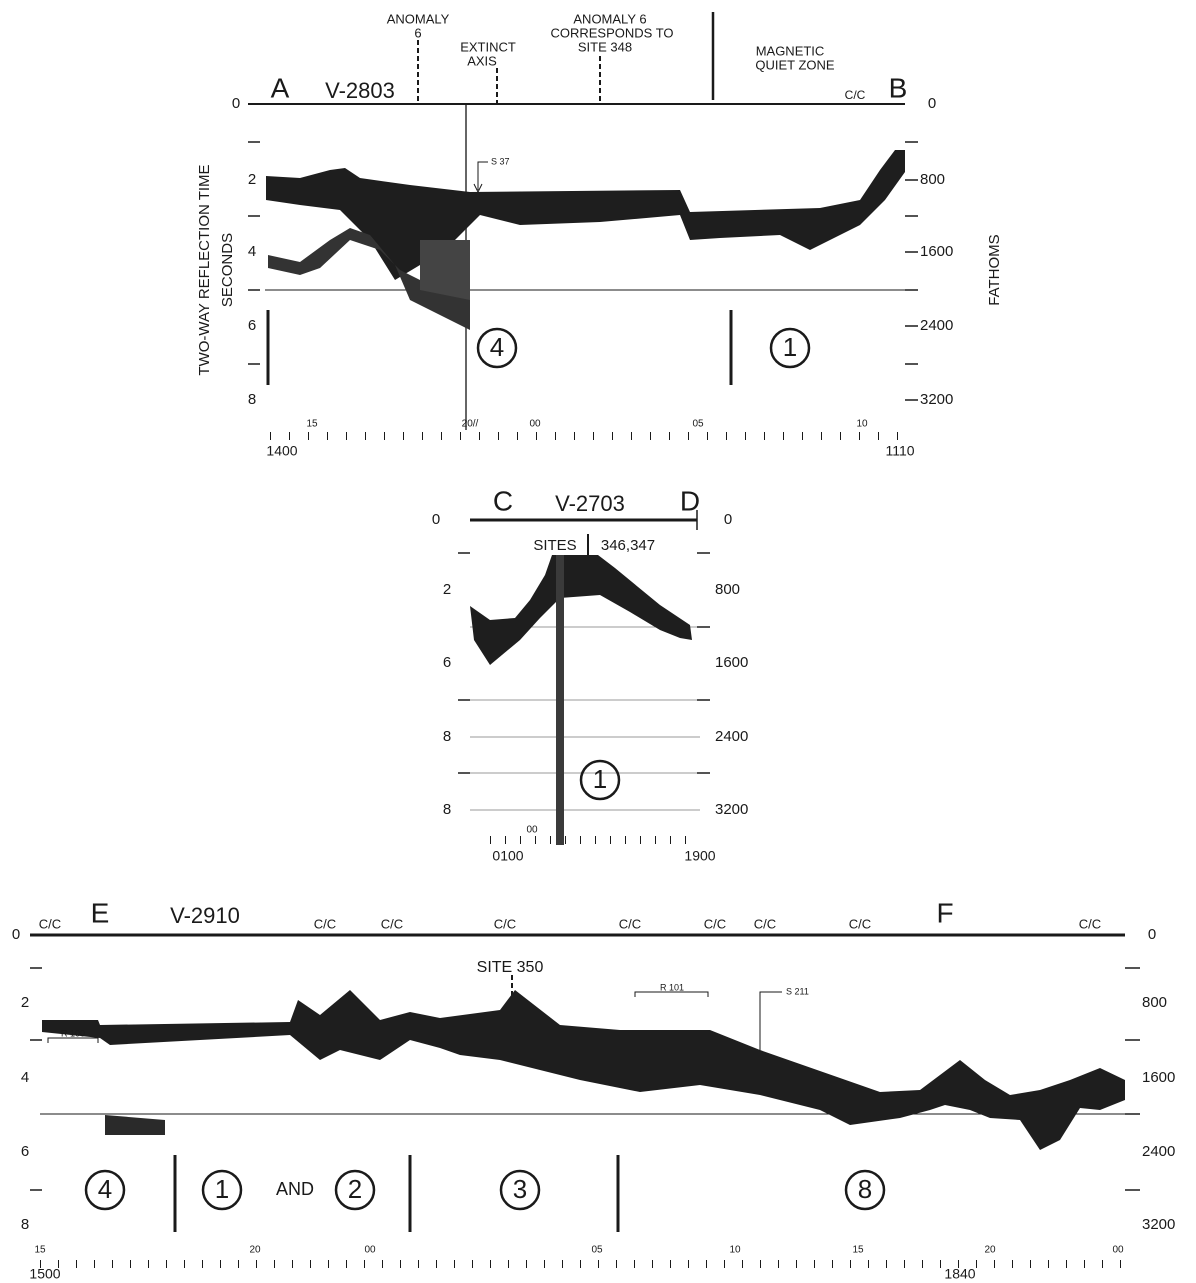 The height and width of the screenshot is (1283, 1196). What do you see at coordinates (795, 64) in the screenshot?
I see `annotation: QUIET ZONE` at bounding box center [795, 64].